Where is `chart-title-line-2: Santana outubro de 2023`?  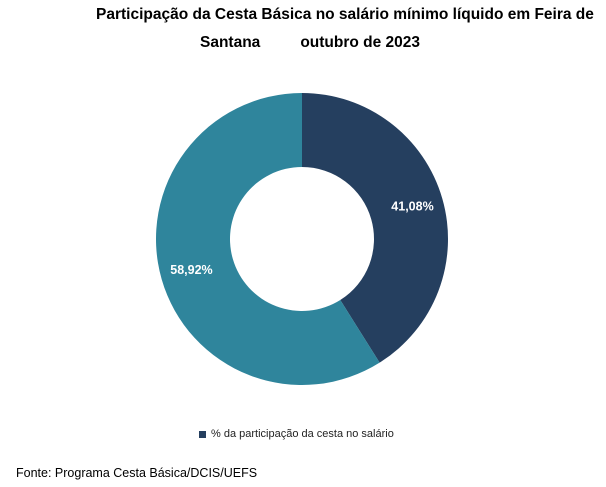
chart-title-line-2: Santana outubro de 2023 is located at coordinates (310, 43).